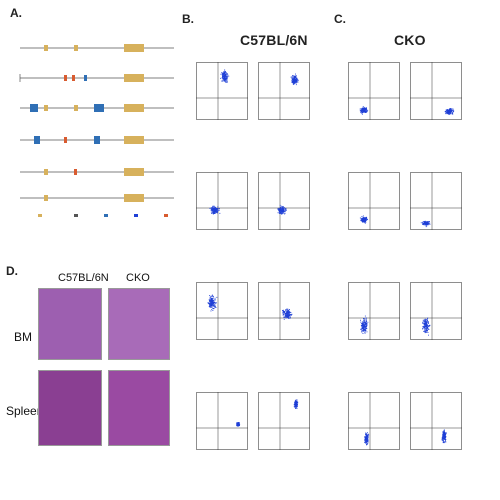 The height and width of the screenshot is (500, 500). Describe the element at coordinates (97, 48) in the screenshot. I see `track-wildtype` at that location.